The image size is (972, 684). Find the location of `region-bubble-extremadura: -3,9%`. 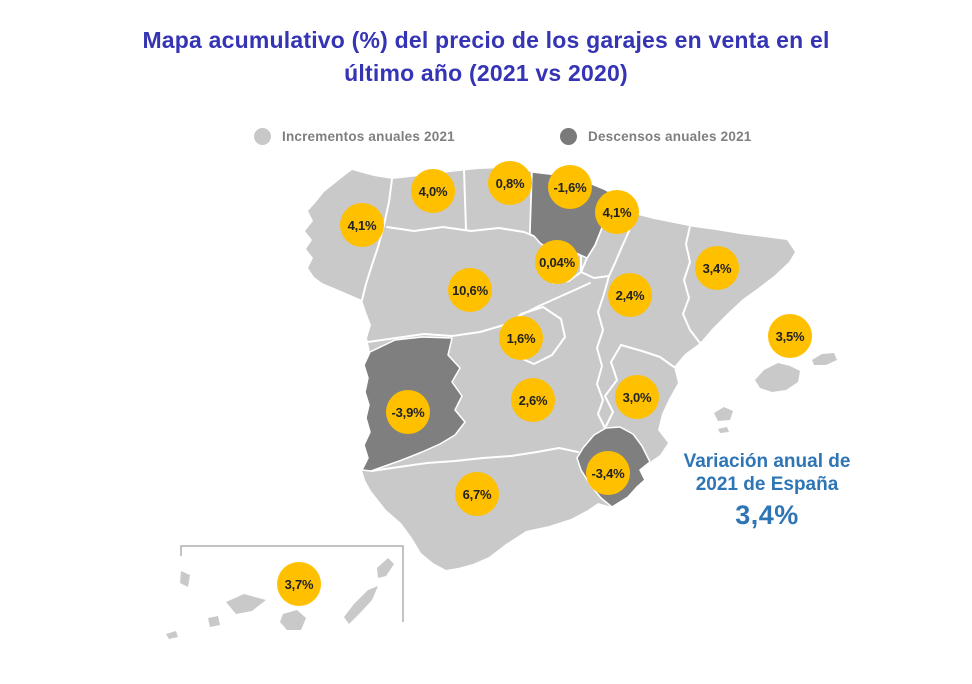

region-bubble-extremadura: -3,9% is located at coordinates (408, 412).